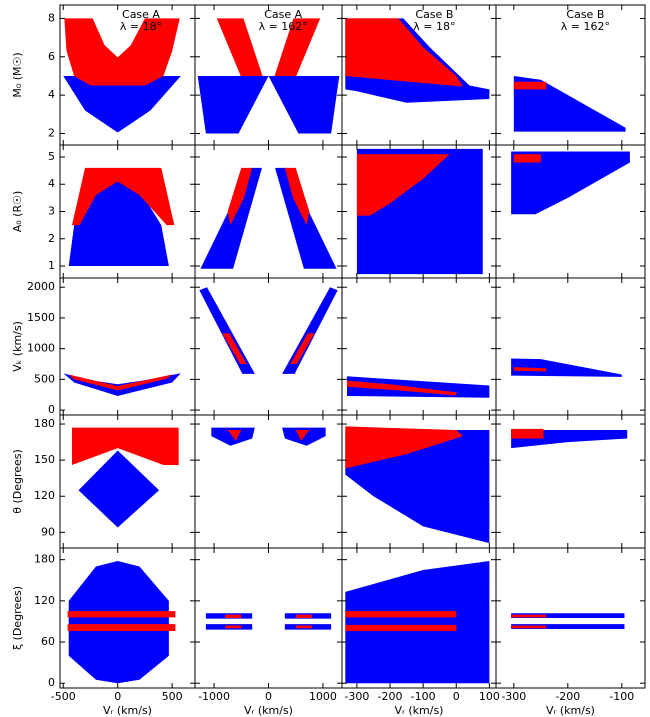 The width and height of the screenshot is (650, 717). Describe the element at coordinates (214, 696) in the screenshot. I see `x-tick-label: -1000` at that location.